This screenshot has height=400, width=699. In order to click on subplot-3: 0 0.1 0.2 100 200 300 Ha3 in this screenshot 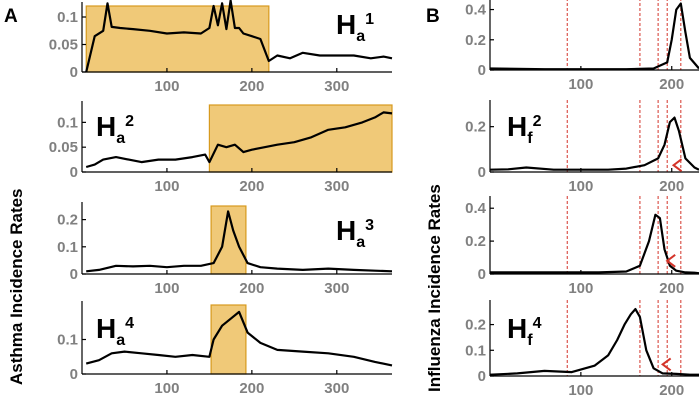, I will do `click(225, 249)`.